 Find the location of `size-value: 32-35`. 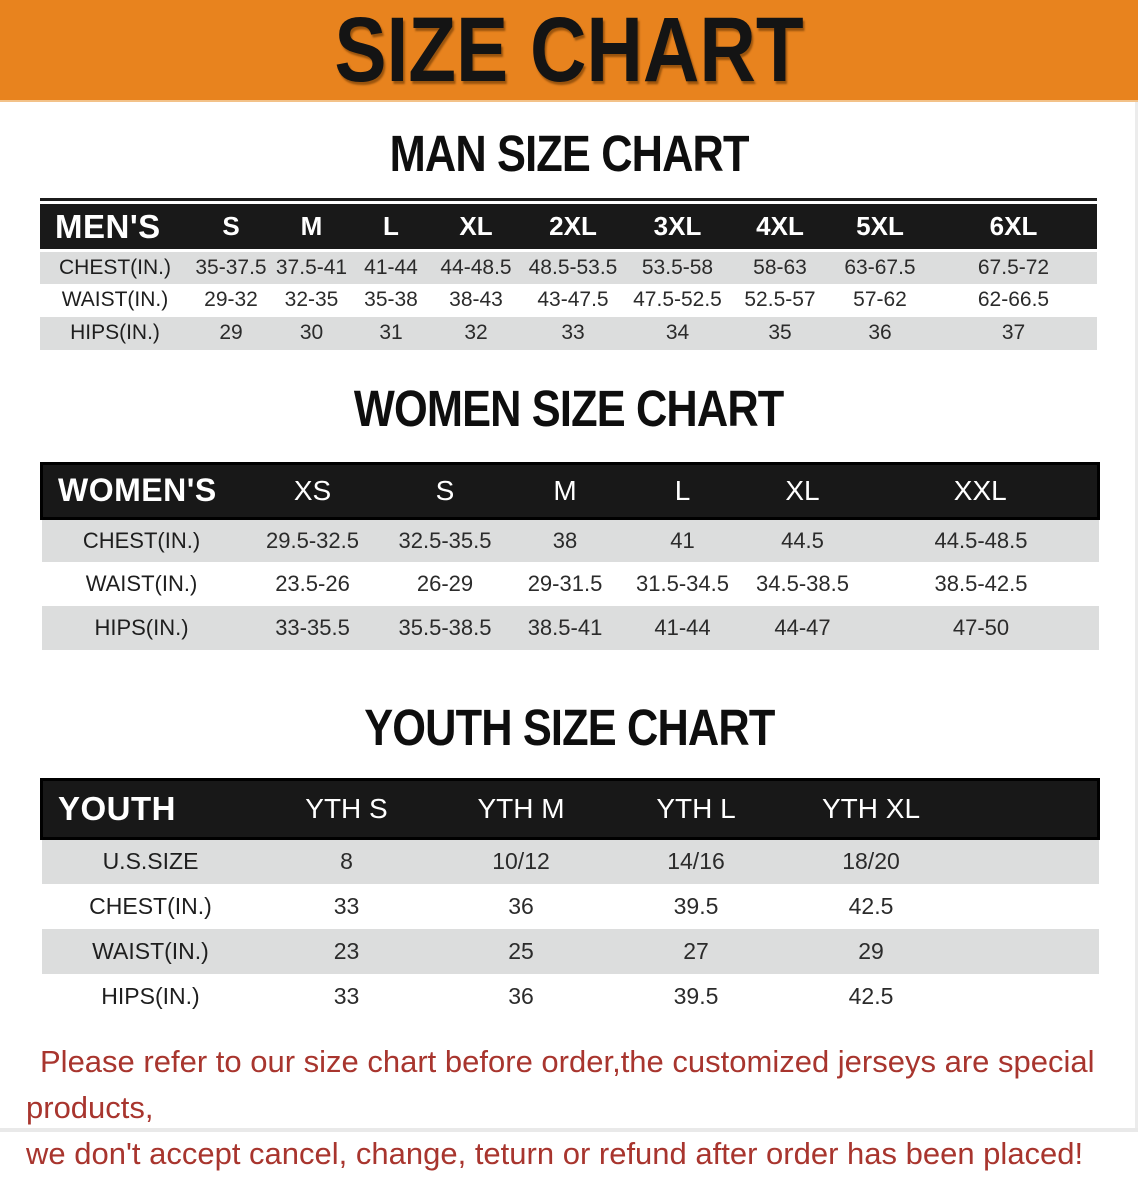

size-value: 32-35 is located at coordinates (311, 300).